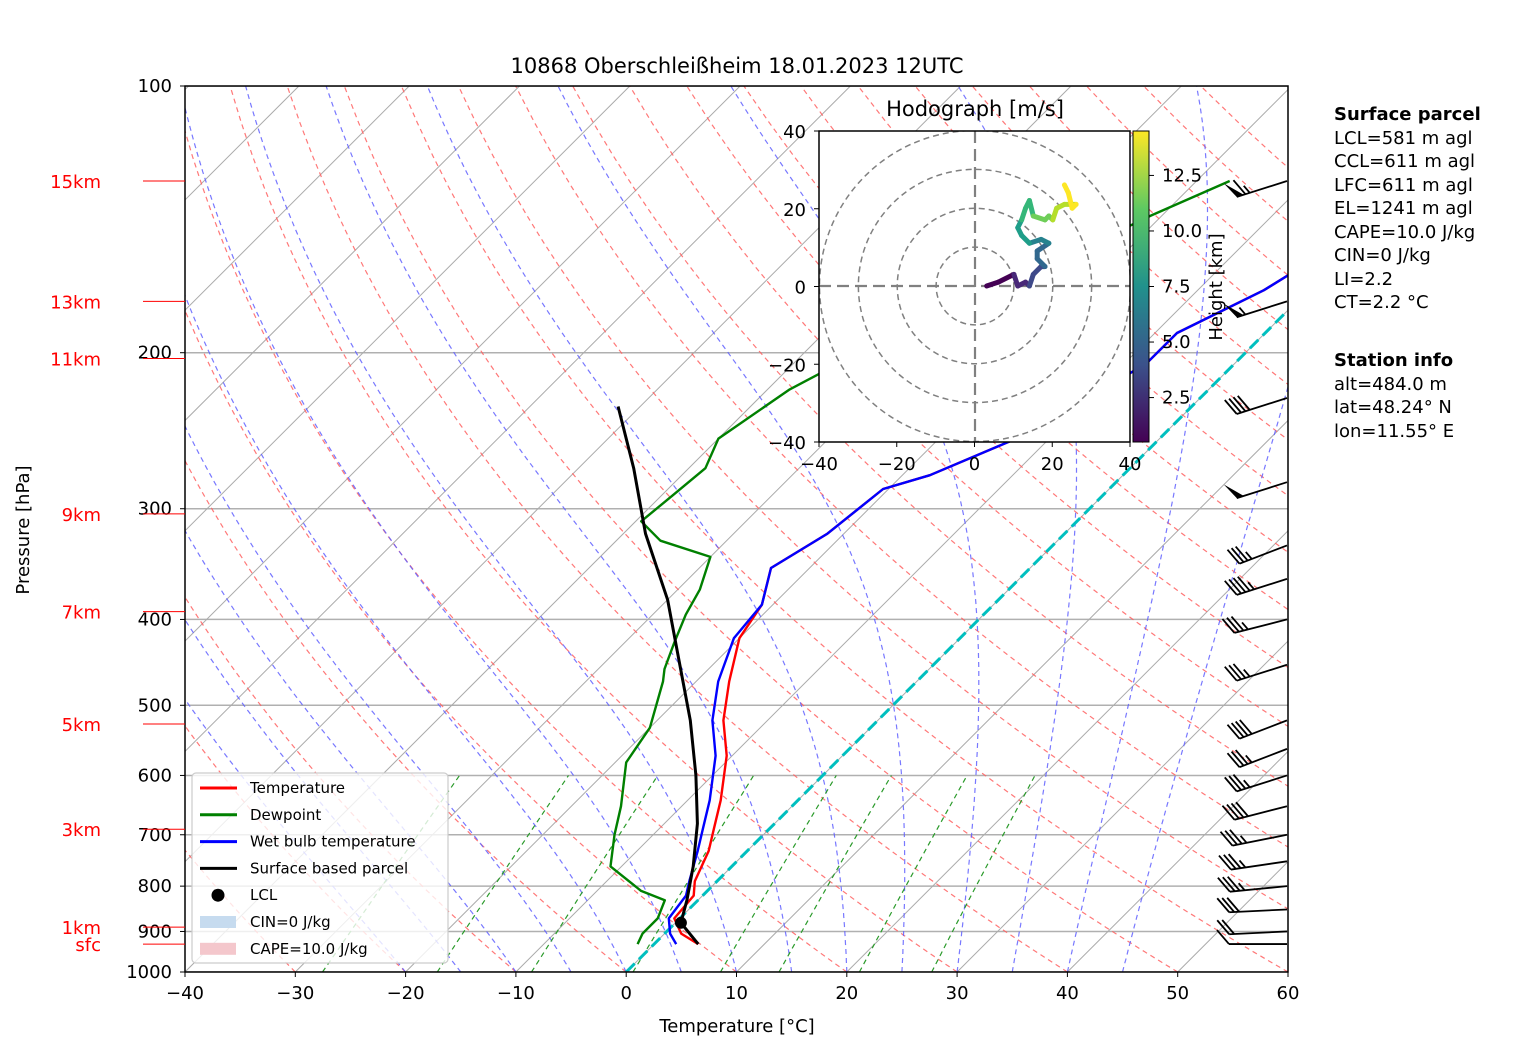 This screenshot has height=1059, width=1517. Describe the element at coordinates (75, 302) in the screenshot. I see `height-label: 13km` at that location.